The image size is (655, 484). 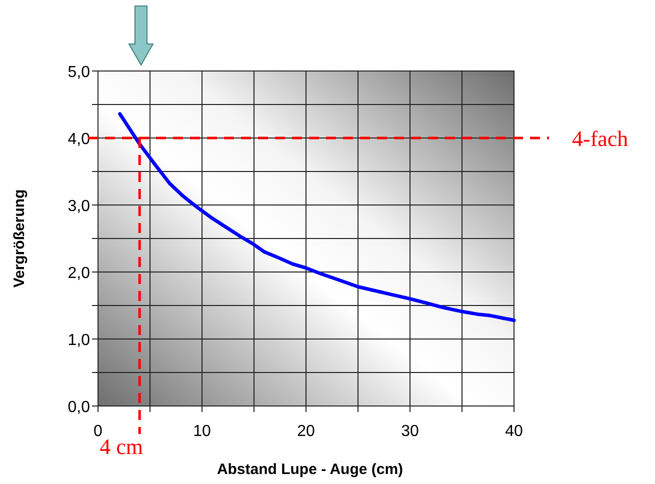 I want to click on ref-line-label: 4-fach, so click(x=600, y=138).